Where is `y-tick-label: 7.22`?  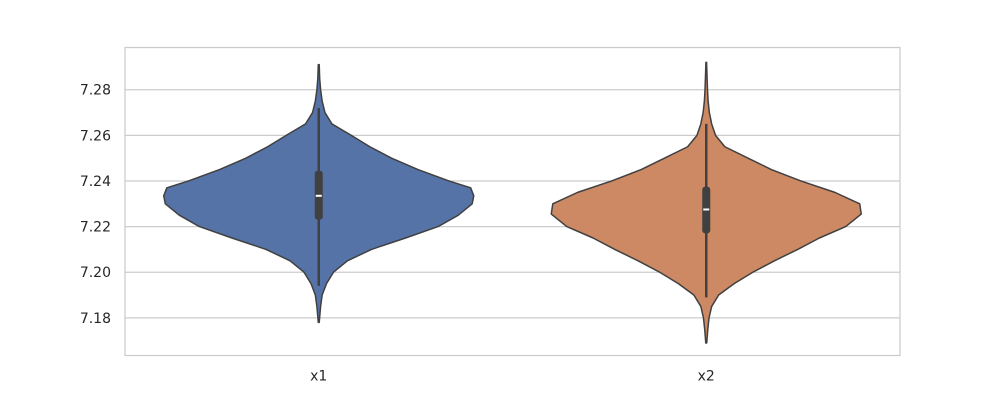 y-tick-label: 7.22 is located at coordinates (95, 228).